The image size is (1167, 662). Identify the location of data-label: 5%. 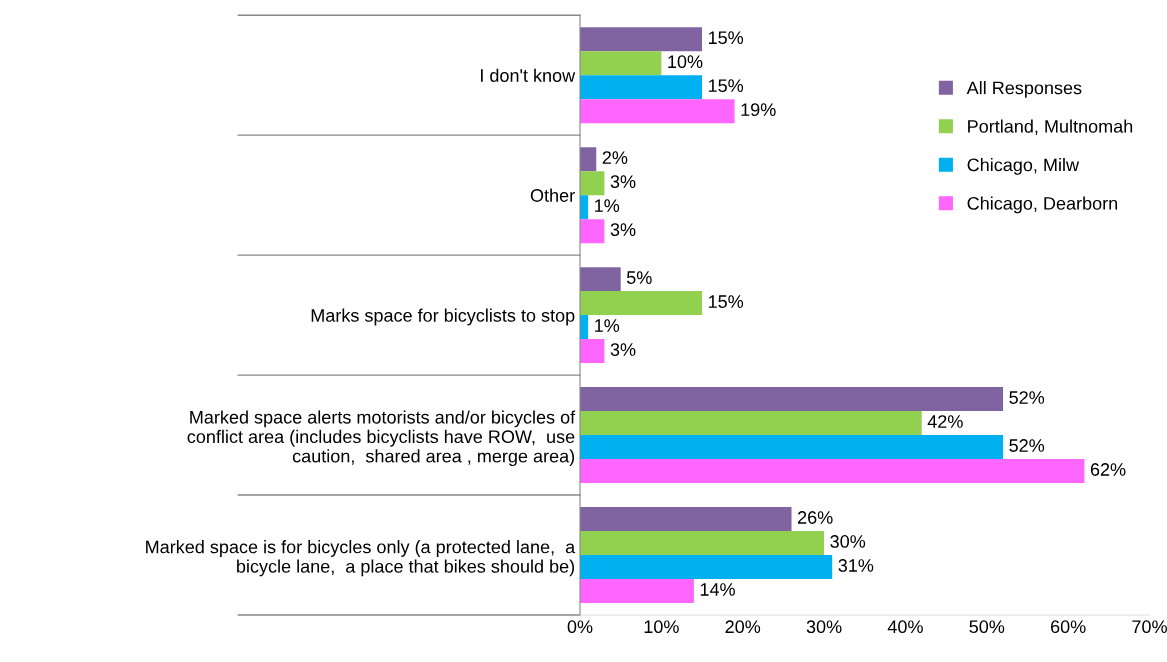
(639, 277).